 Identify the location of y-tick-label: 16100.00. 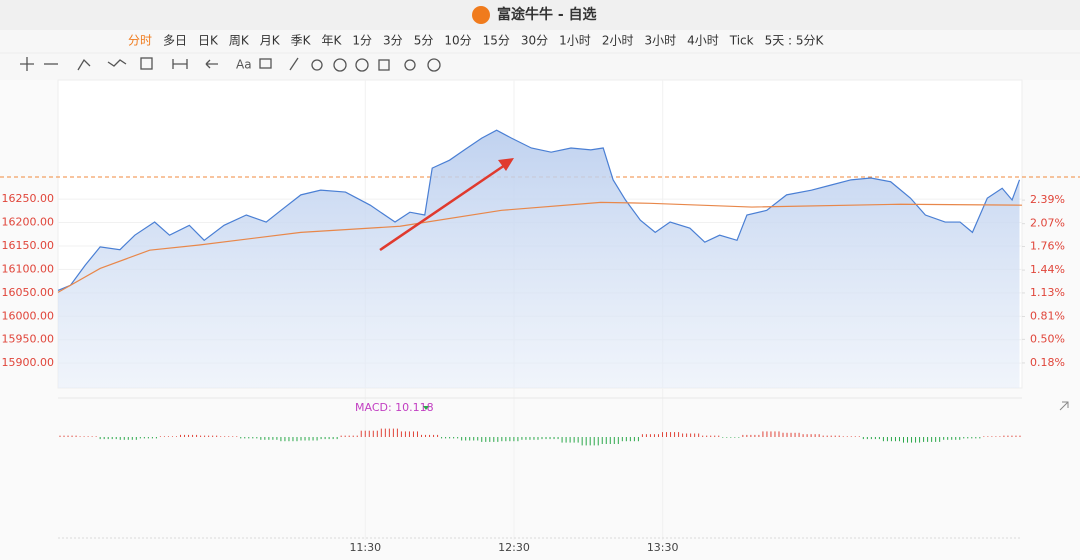
(28, 268).